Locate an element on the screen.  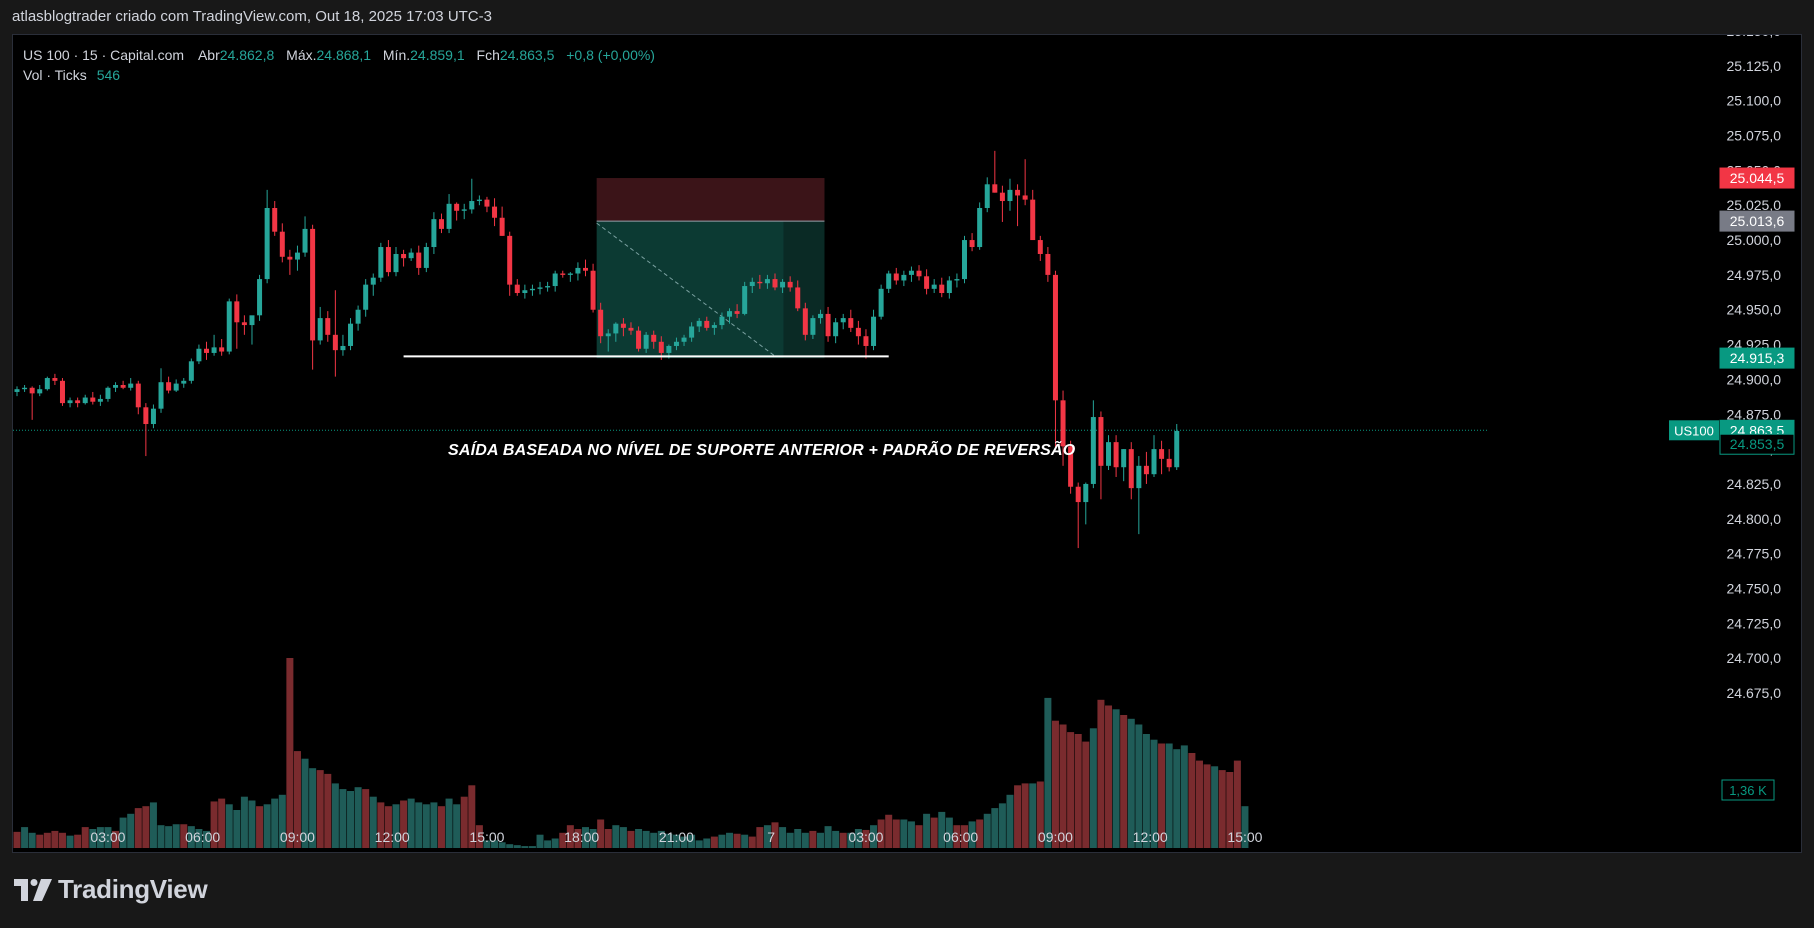
change-value: +0,8 (+0,00%) is located at coordinates (610, 55).